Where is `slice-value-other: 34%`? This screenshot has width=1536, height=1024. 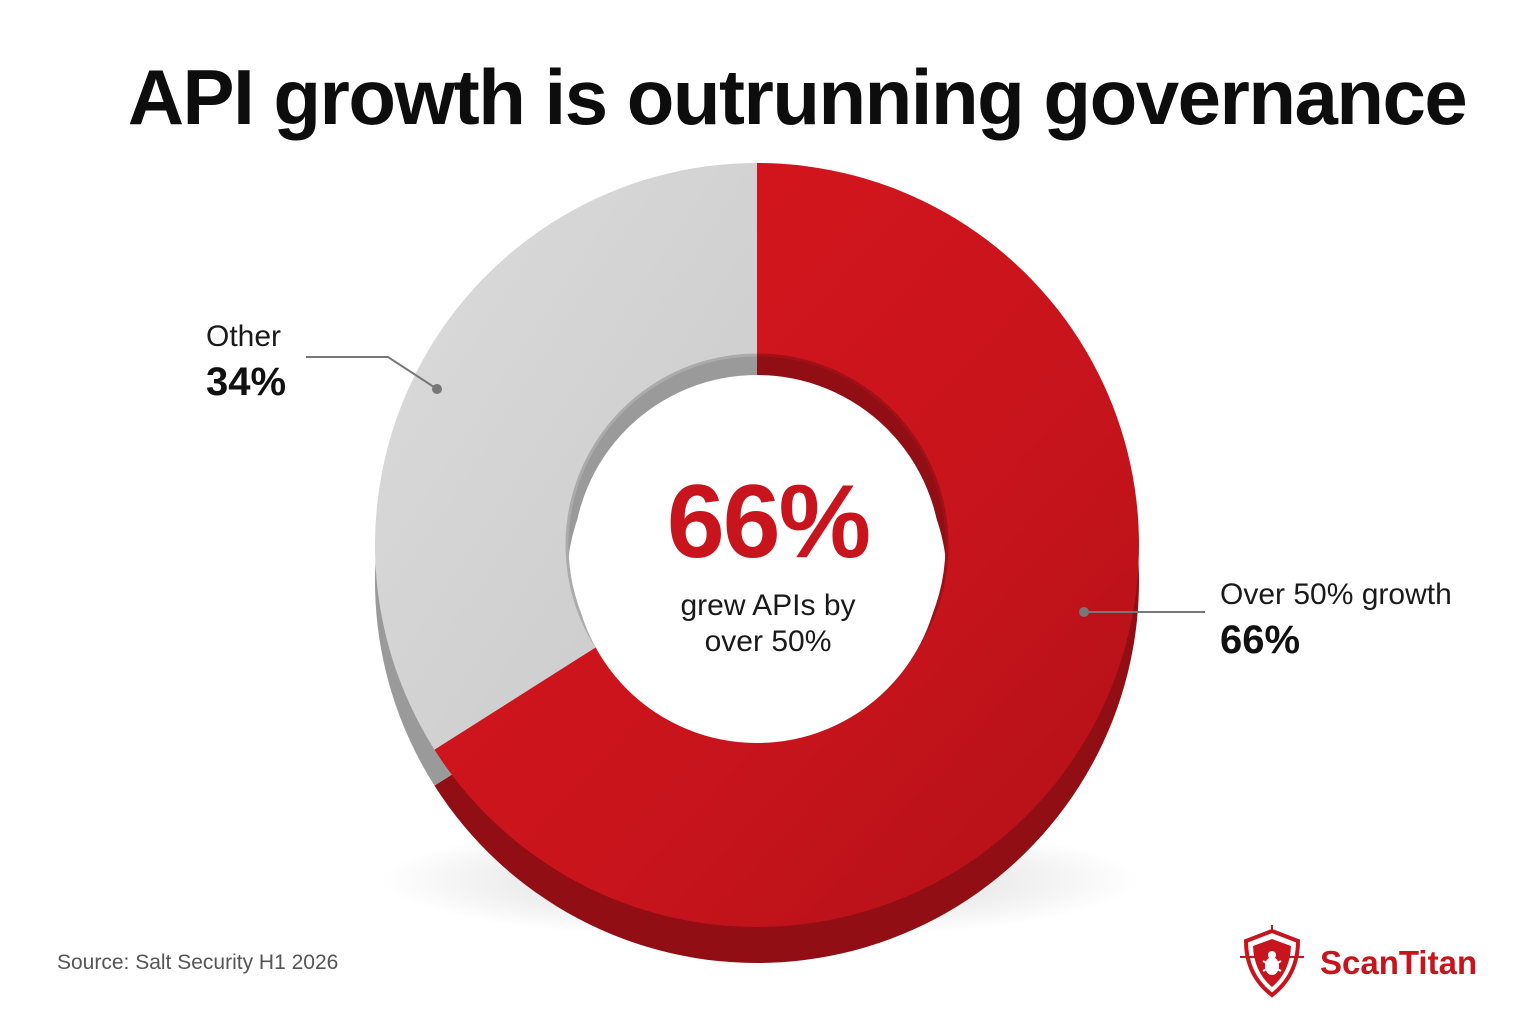
slice-value-other: 34% is located at coordinates (246, 382).